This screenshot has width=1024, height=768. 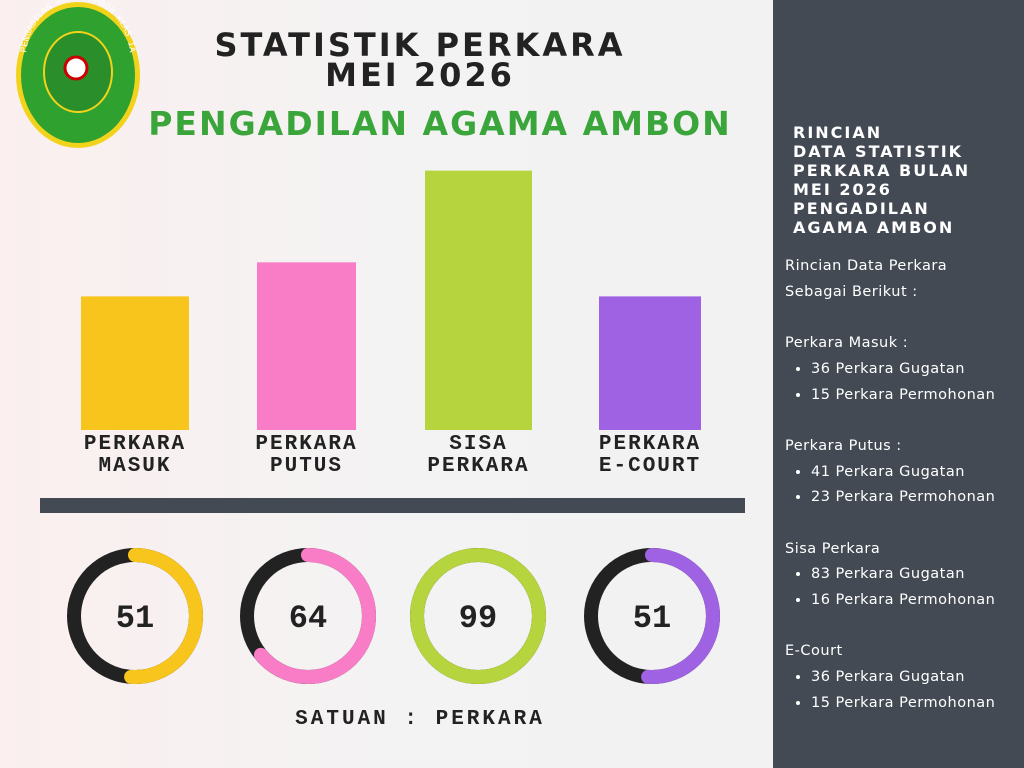 What do you see at coordinates (874, 227) in the screenshot?
I see `sidebar-title-line: AGAMA AMBON` at bounding box center [874, 227].